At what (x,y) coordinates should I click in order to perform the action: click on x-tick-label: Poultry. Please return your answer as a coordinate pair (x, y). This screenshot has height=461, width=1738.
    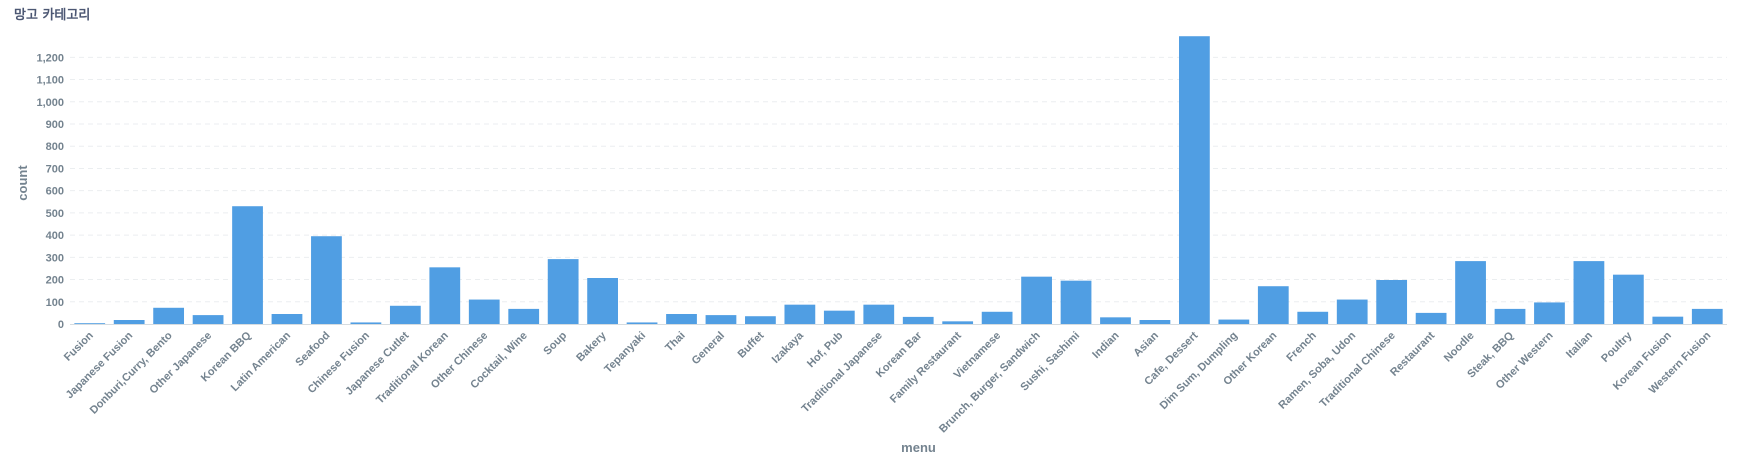
    Looking at the image, I should click on (1617, 347).